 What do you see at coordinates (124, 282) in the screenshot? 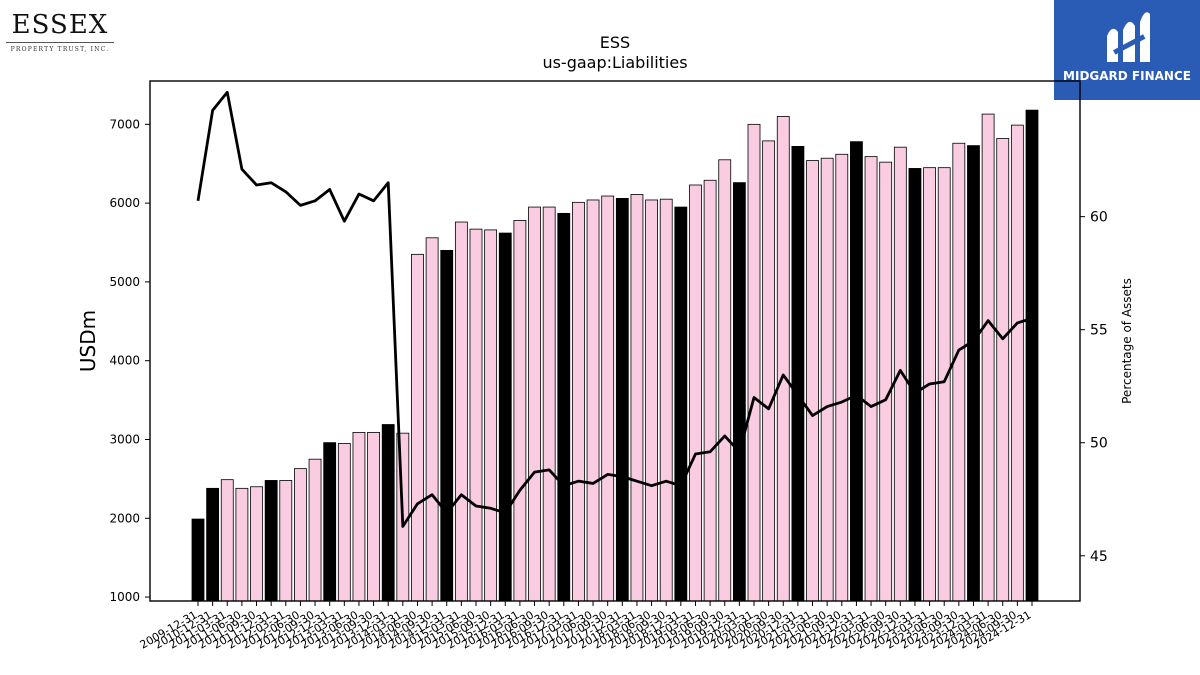
I see `y-tick-label: 5000` at bounding box center [124, 282].